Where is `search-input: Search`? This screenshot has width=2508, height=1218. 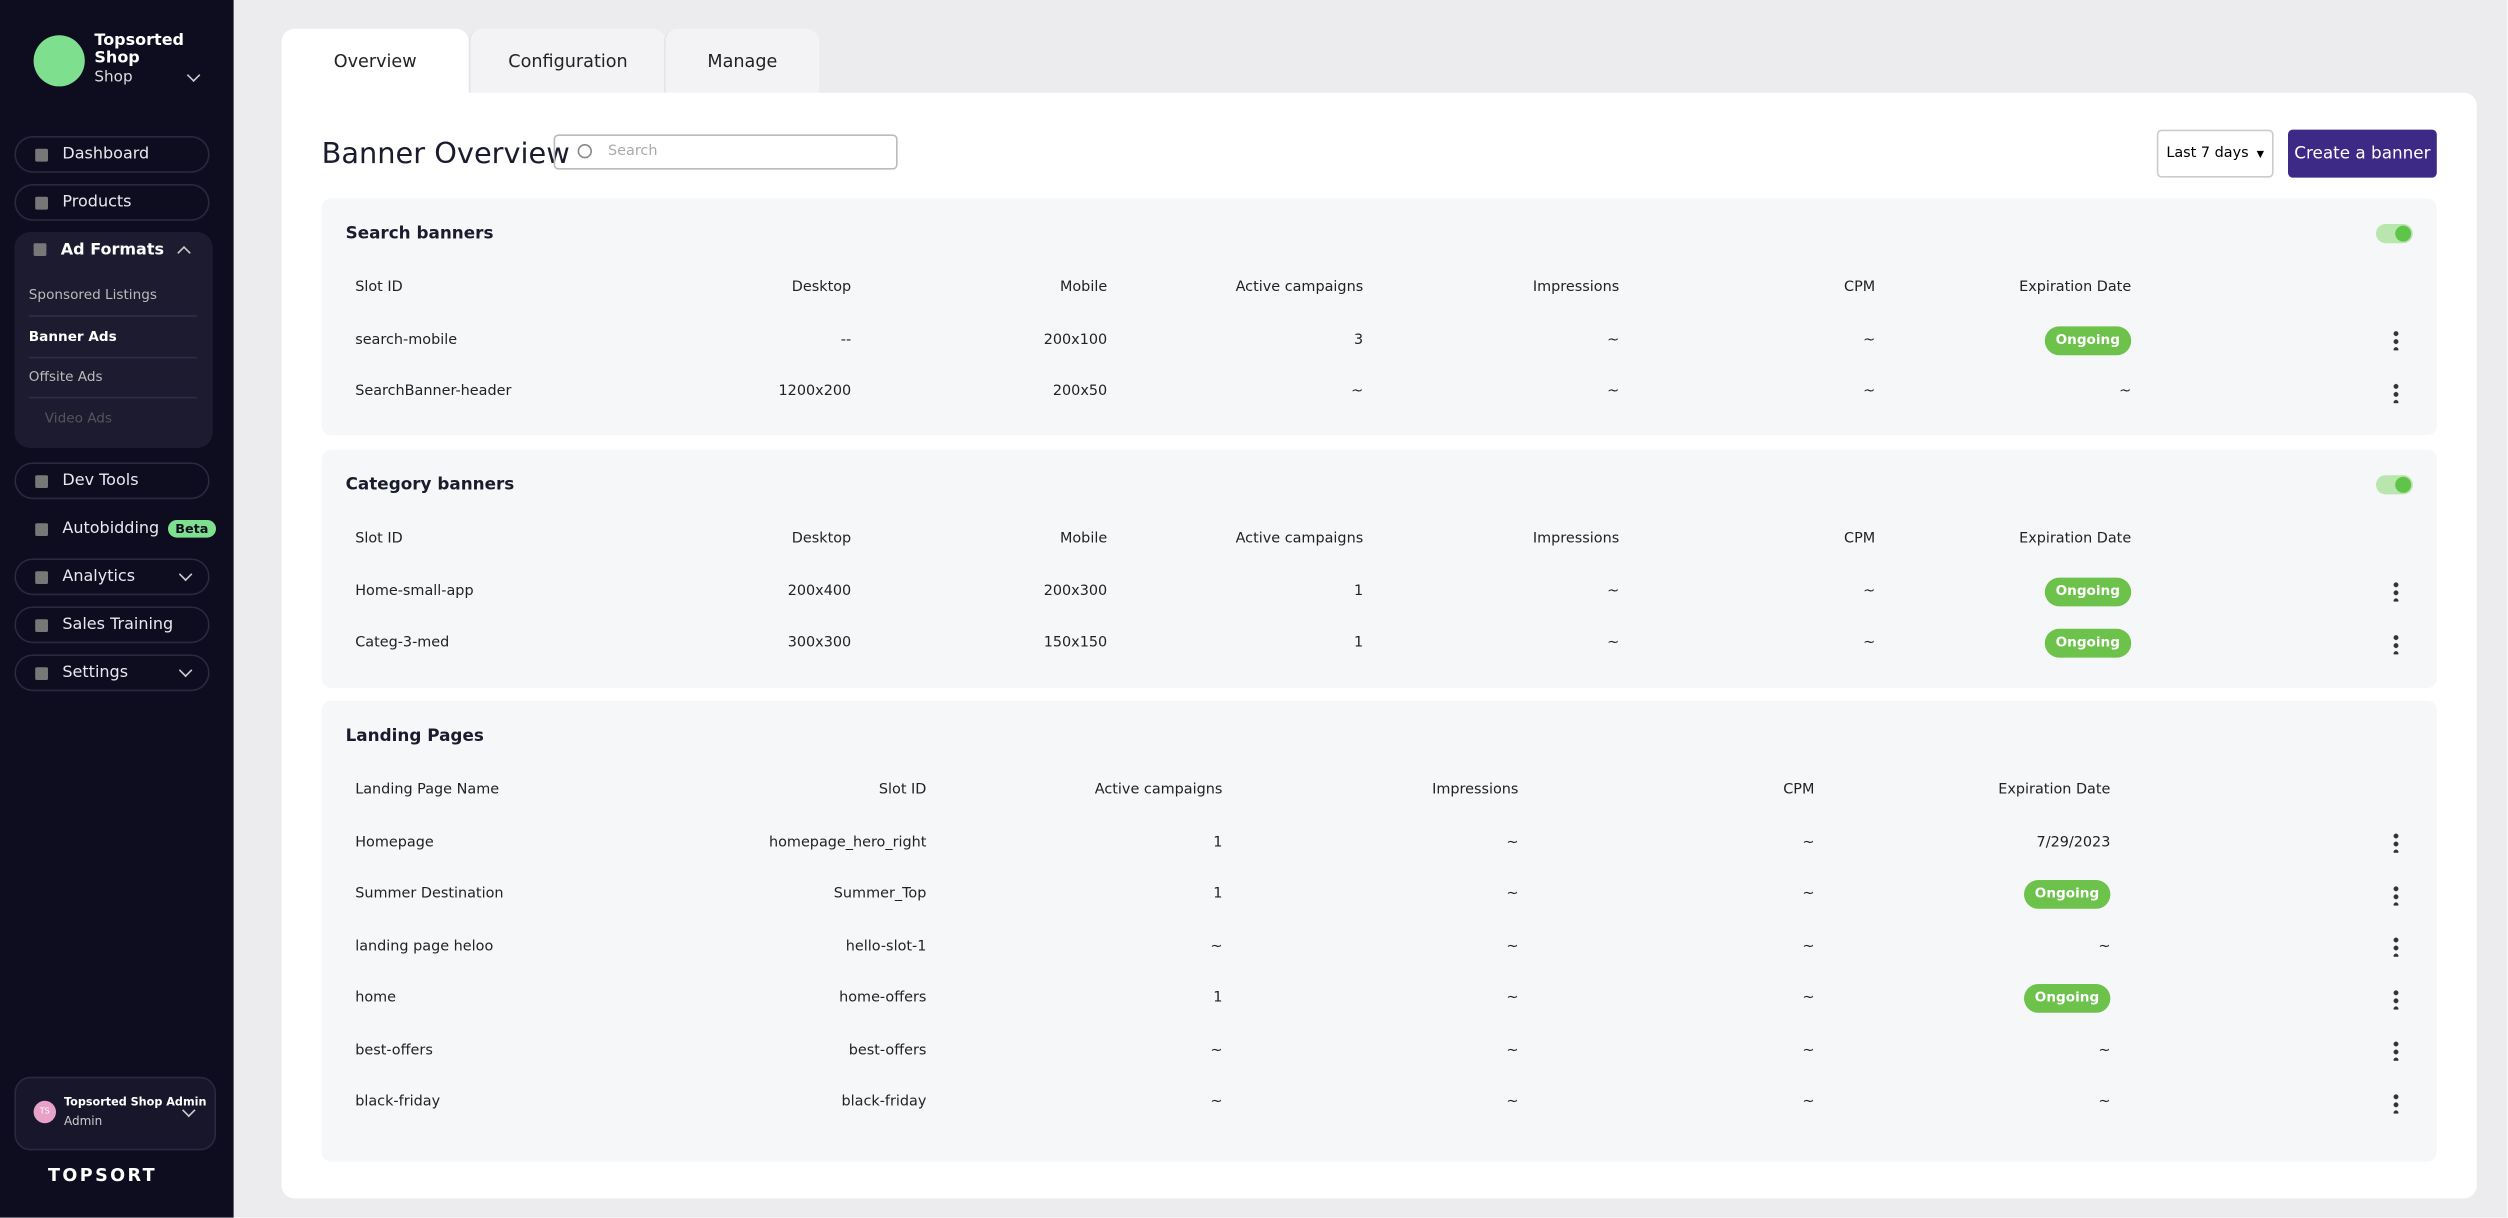 search-input: Search is located at coordinates (725, 152).